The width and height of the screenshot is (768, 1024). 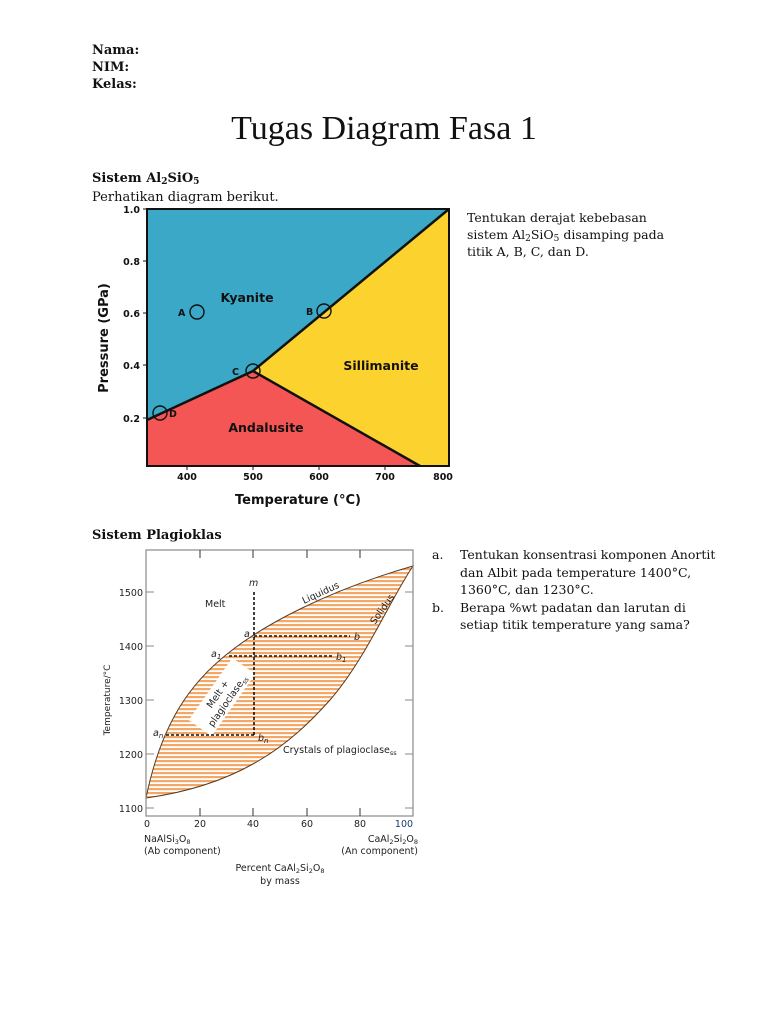 I want to click on svg-text: bn, so click(x=263, y=739).